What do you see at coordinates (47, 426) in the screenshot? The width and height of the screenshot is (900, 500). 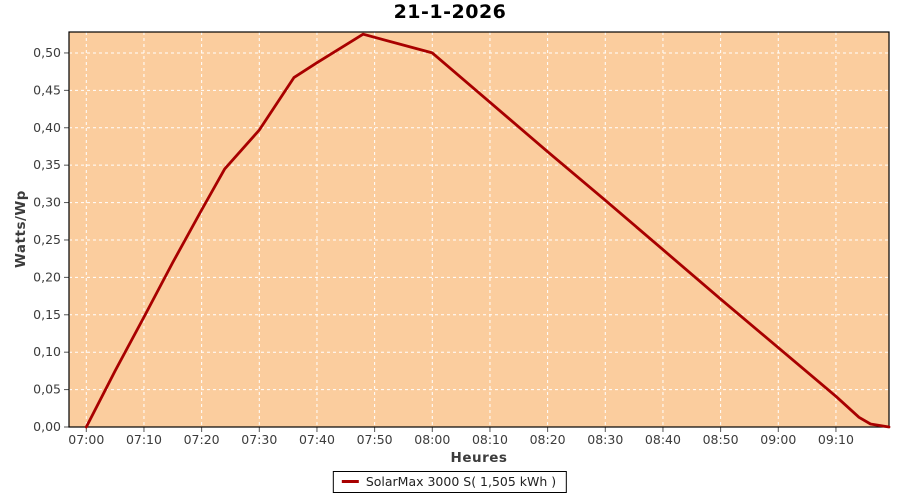 I see `y-tick-label: 0,00` at bounding box center [47, 426].